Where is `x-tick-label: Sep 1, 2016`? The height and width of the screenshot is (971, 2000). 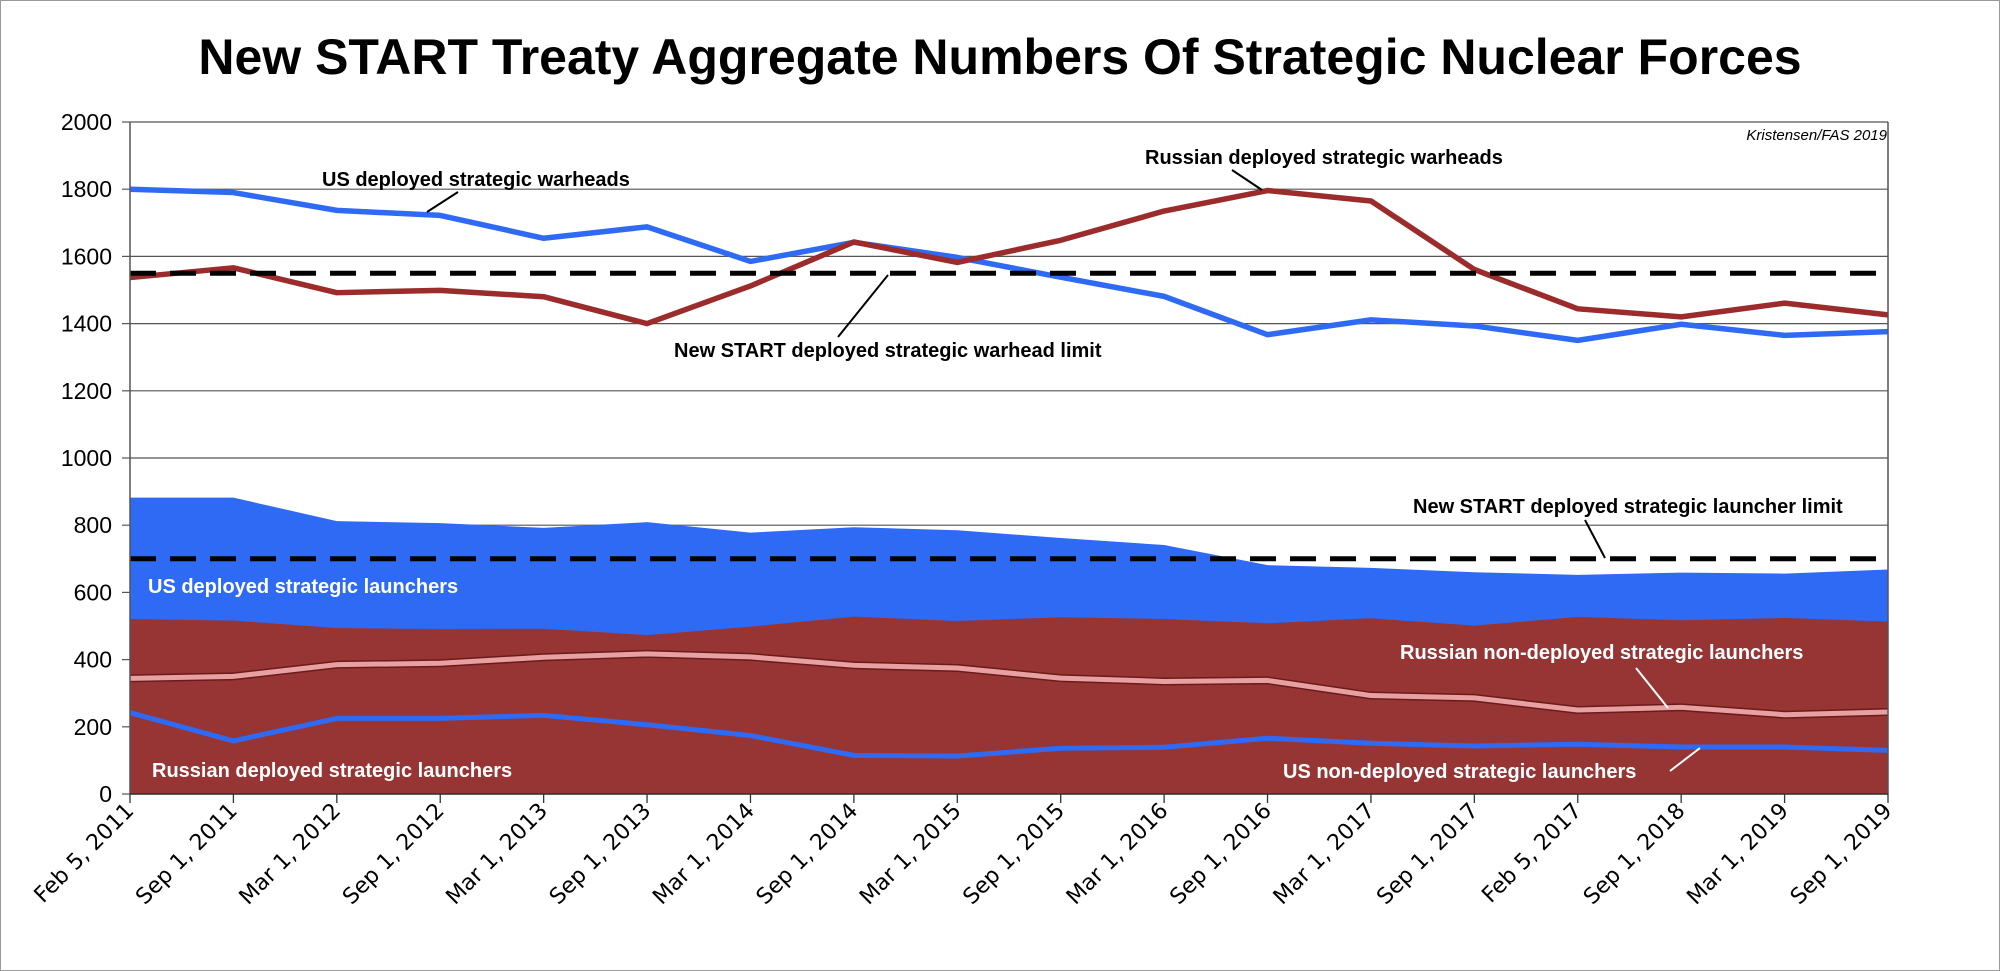
x-tick-label: Sep 1, 2016 is located at coordinates (1220, 854).